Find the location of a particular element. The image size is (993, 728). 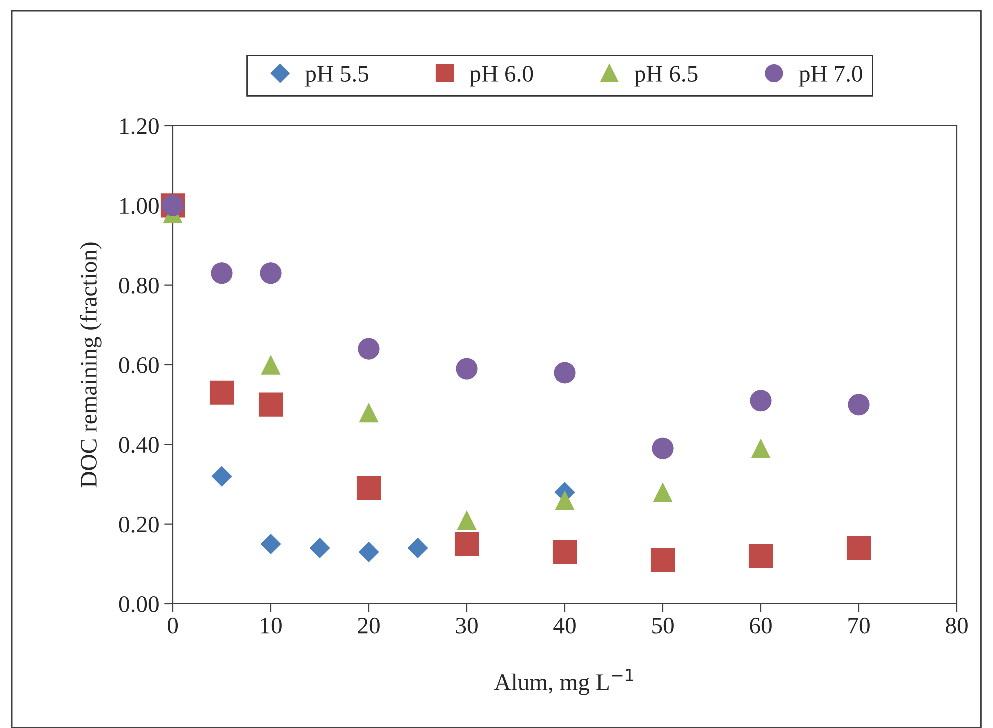

y-tick-label: 0.00 is located at coordinates (139, 604).